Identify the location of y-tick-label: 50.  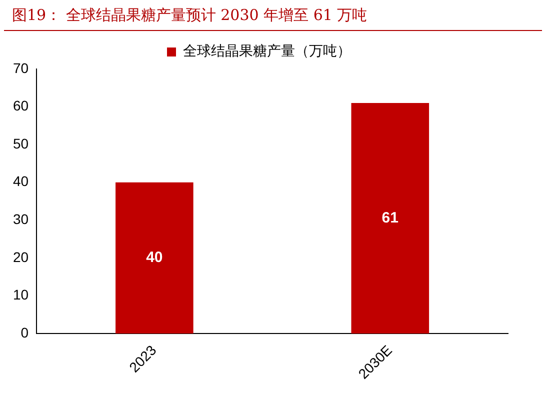
(20, 143).